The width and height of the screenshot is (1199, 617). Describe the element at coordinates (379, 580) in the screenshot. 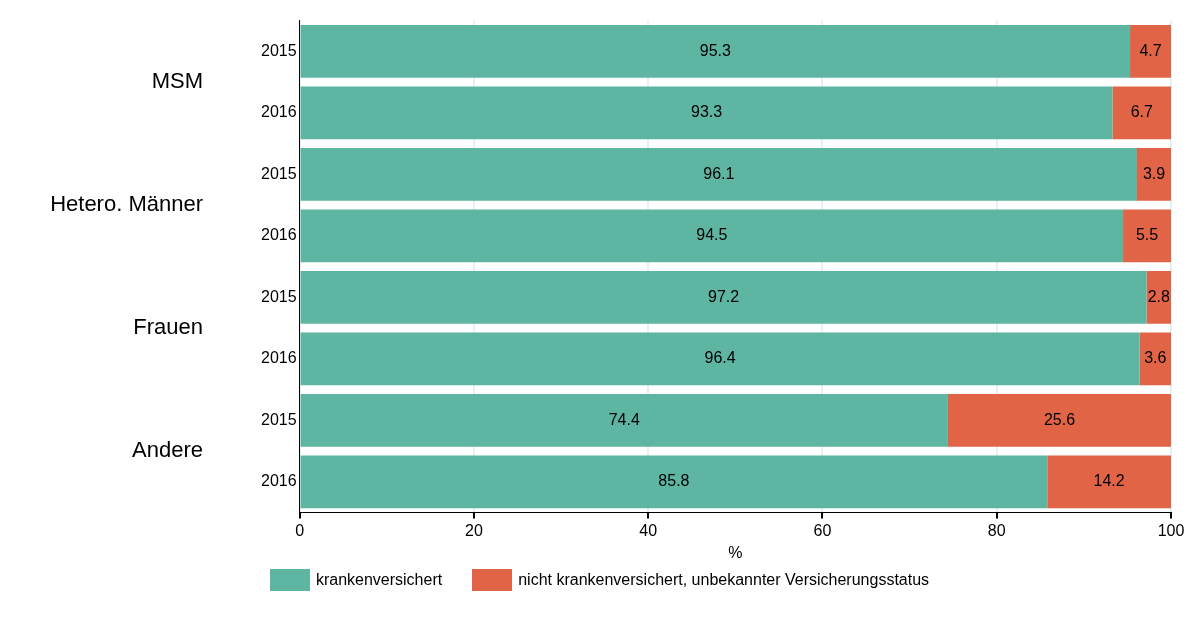

I see `legend-label: krankenversichert` at that location.